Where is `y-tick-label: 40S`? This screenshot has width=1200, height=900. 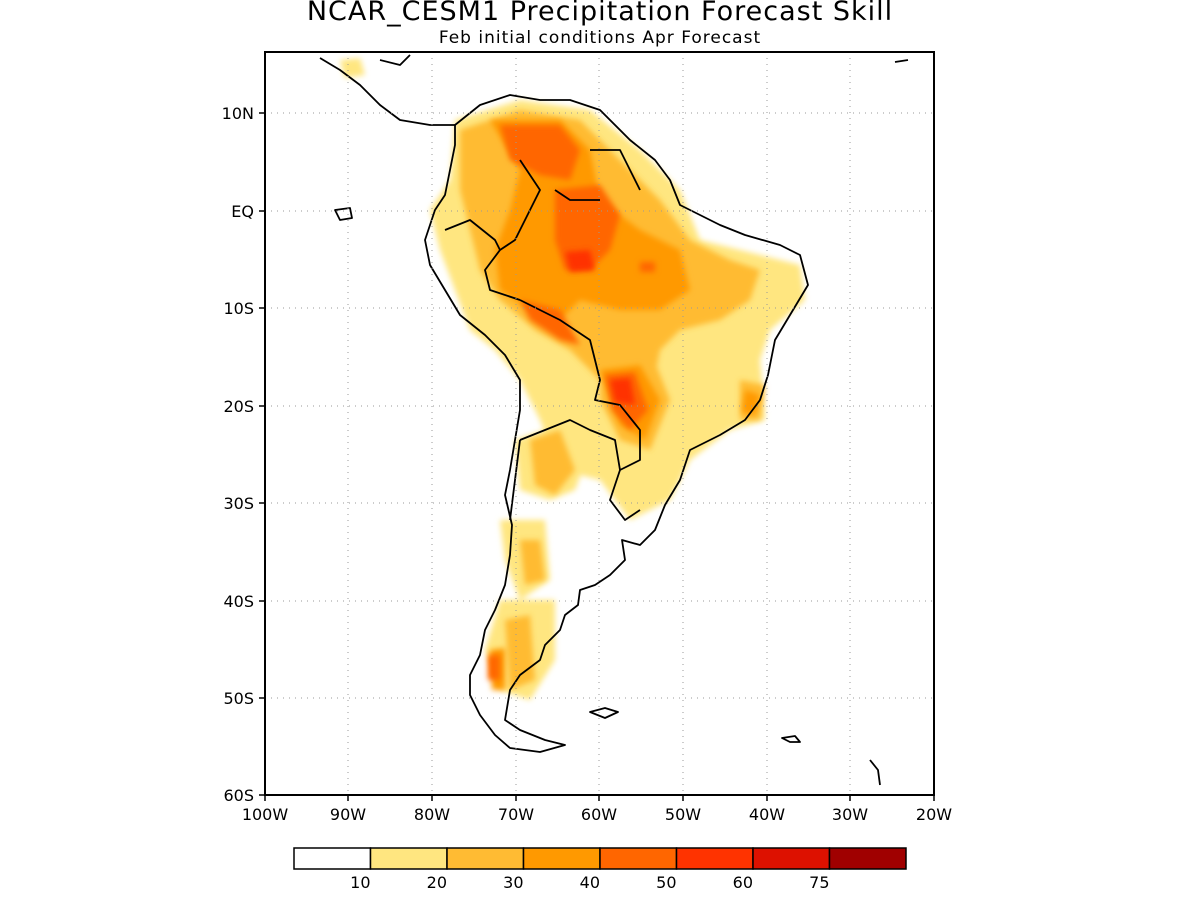
y-tick-label: 40S is located at coordinates (238, 601).